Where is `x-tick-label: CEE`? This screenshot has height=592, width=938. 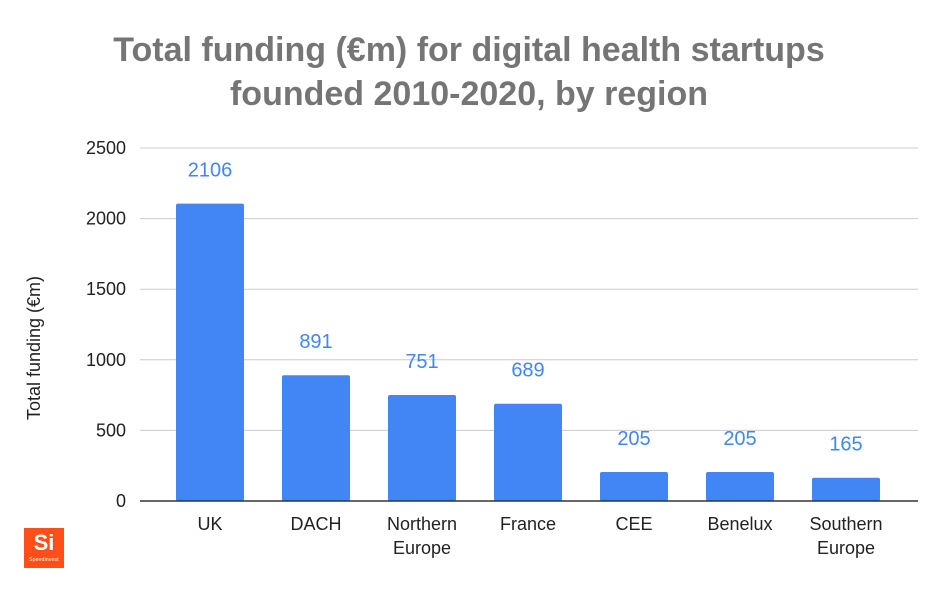
x-tick-label: CEE is located at coordinates (633, 524).